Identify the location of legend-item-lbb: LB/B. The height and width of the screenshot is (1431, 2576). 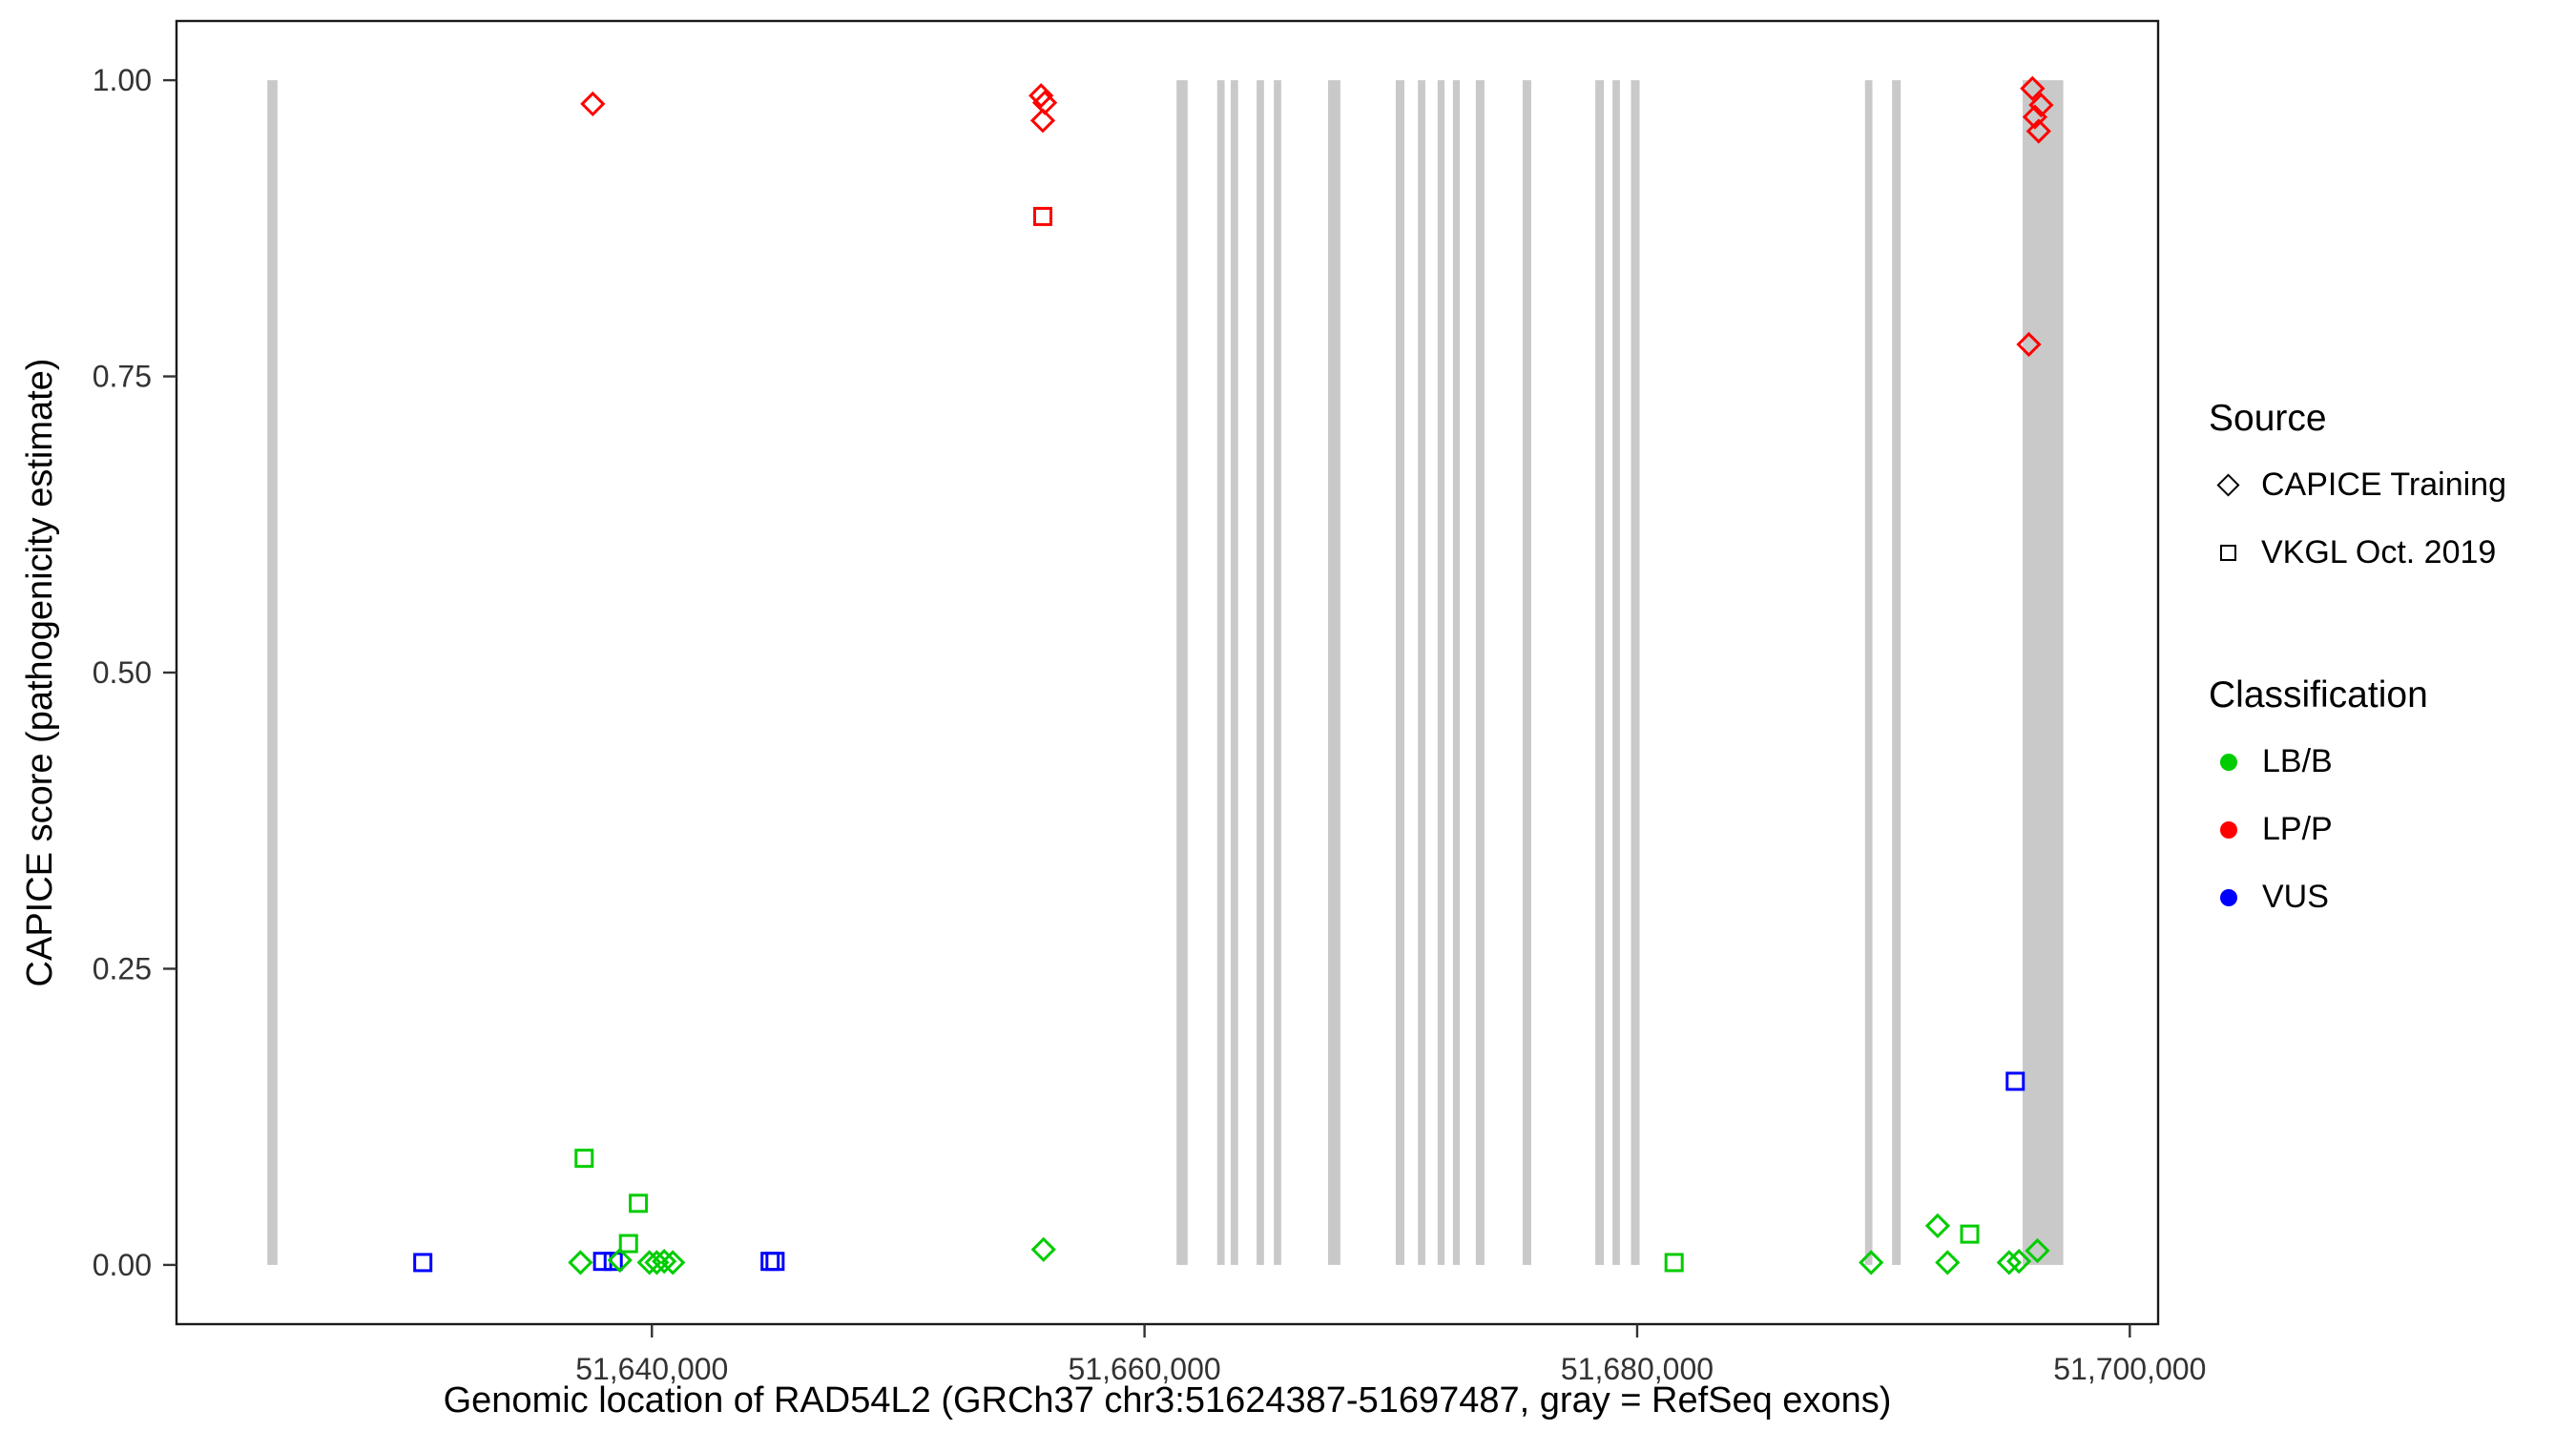
(2318, 762).